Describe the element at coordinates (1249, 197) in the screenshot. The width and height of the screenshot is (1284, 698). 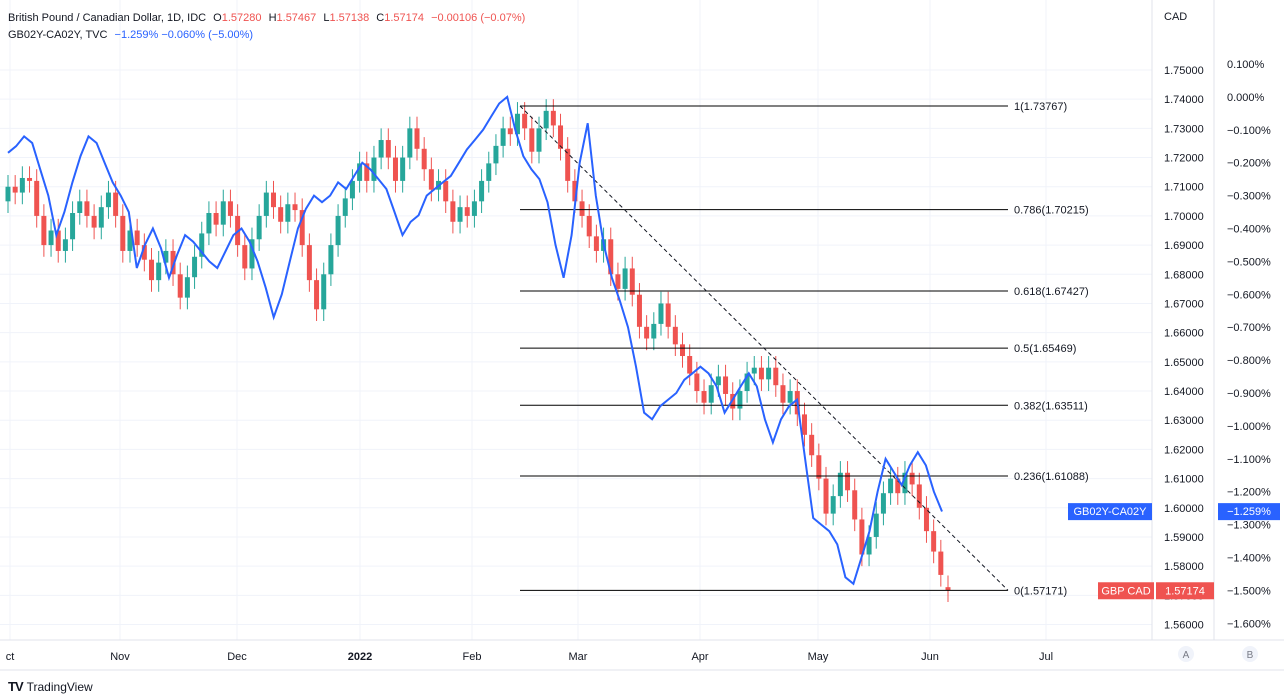
I see `secondary-tick-label: −0.300%` at that location.